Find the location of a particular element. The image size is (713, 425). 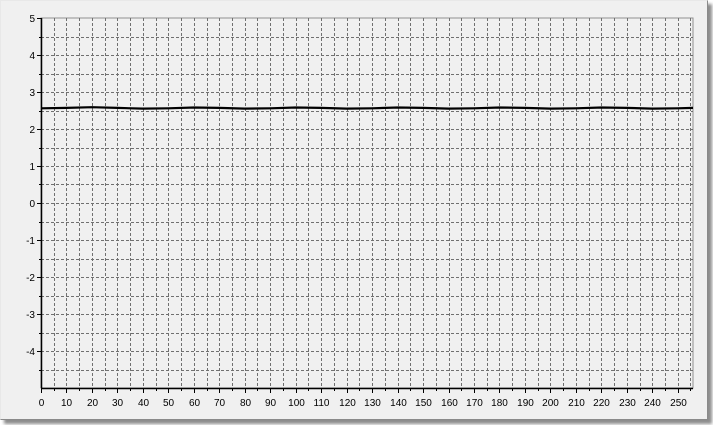

y-tick-label: -4 is located at coordinates (30, 352).